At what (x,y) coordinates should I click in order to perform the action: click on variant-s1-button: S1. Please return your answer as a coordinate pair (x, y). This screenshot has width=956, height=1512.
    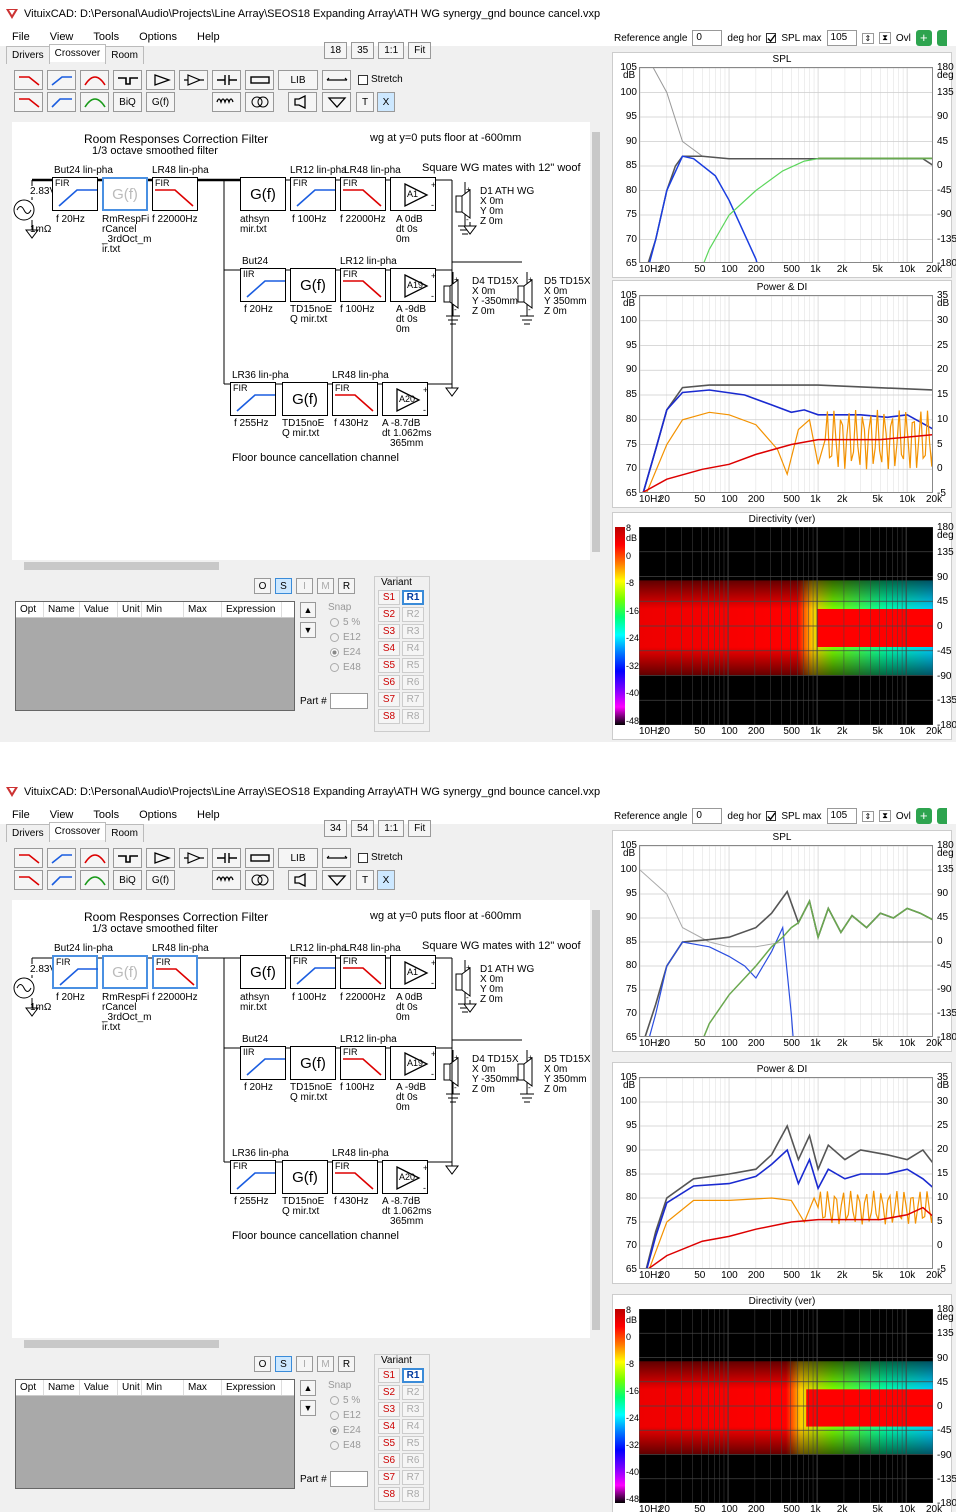
    Looking at the image, I should click on (389, 597).